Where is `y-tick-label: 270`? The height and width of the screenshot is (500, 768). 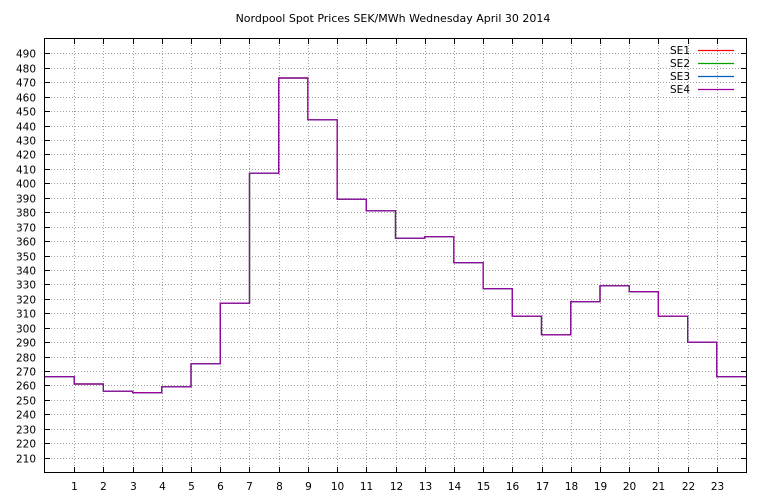
y-tick-label: 270 is located at coordinates (26, 373).